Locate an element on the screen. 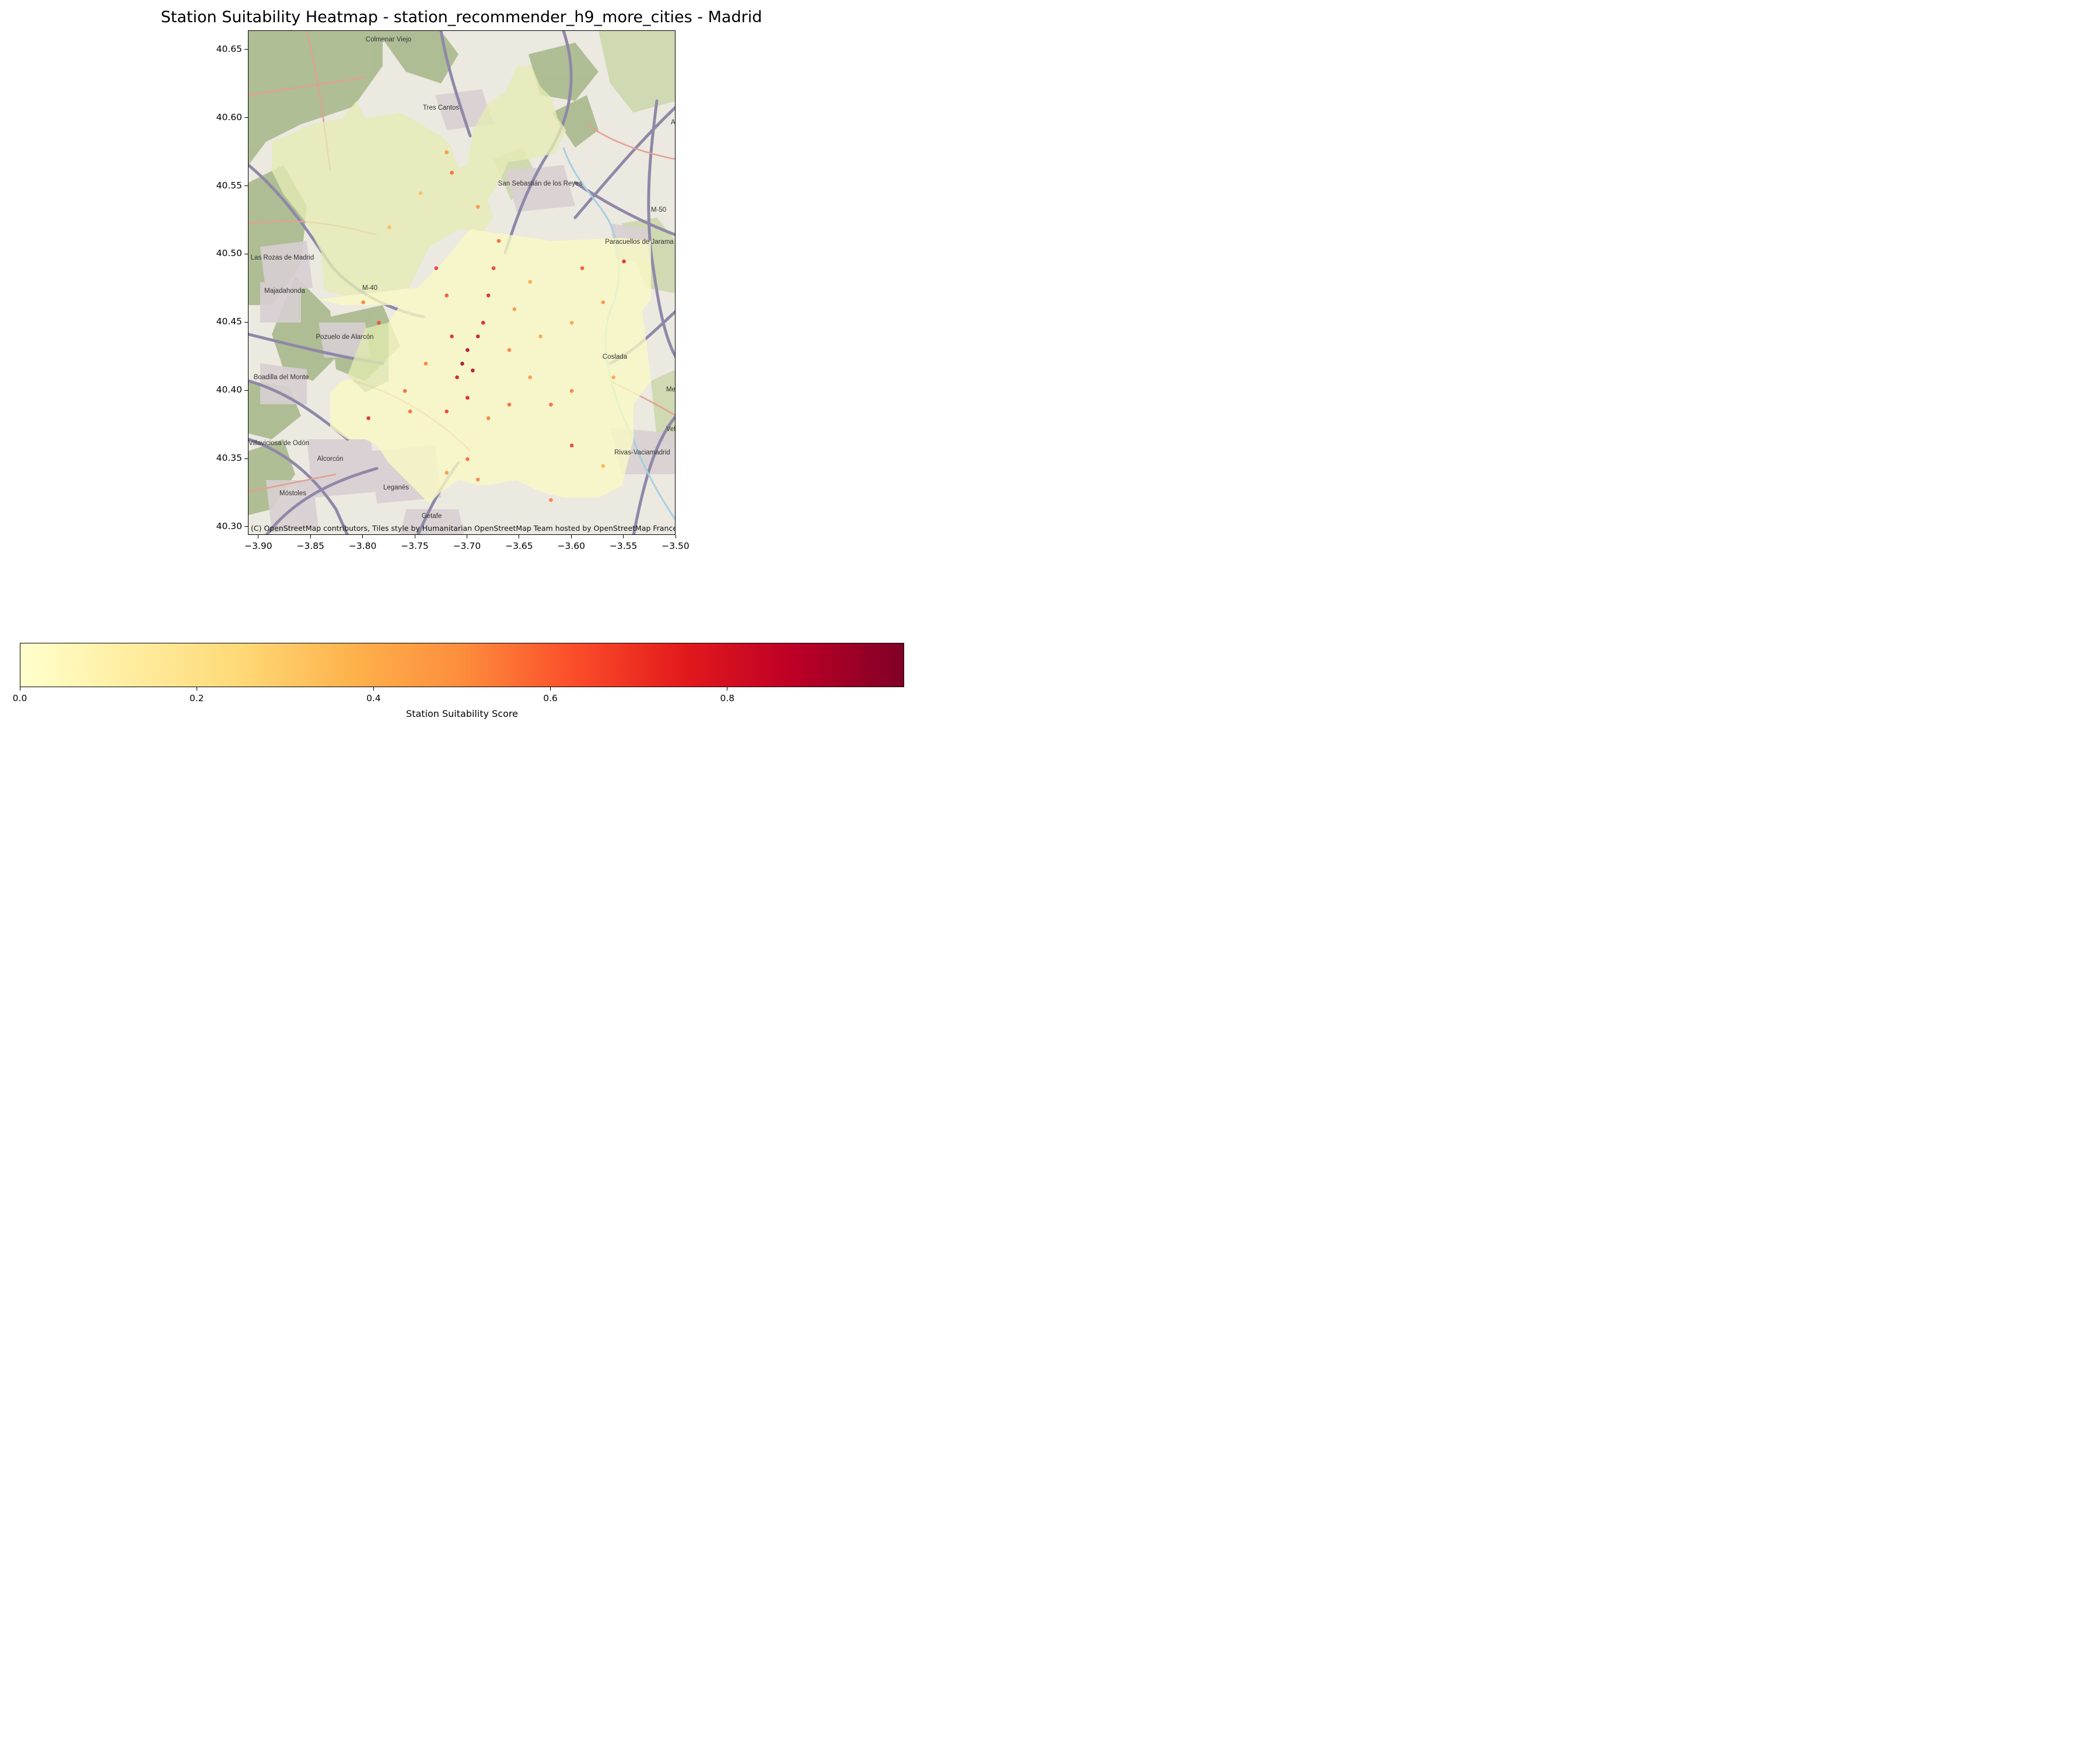 The height and width of the screenshot is (1750, 2100). y-tick-label: 40.30 is located at coordinates (229, 525).